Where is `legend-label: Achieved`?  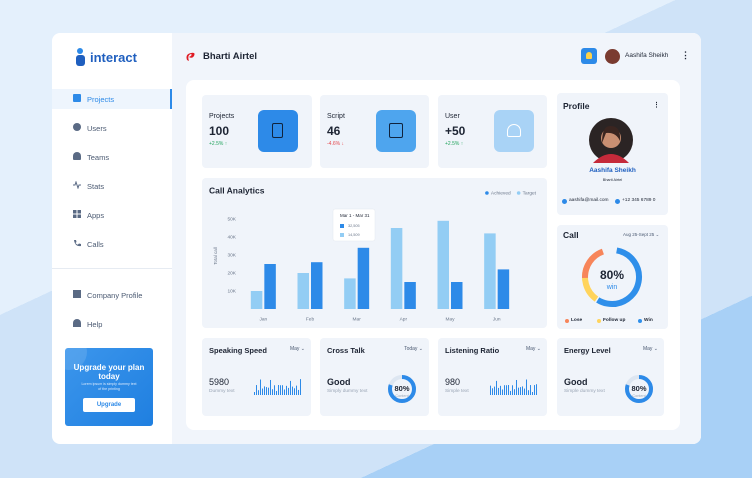
legend-label: Achieved is located at coordinates (501, 193).